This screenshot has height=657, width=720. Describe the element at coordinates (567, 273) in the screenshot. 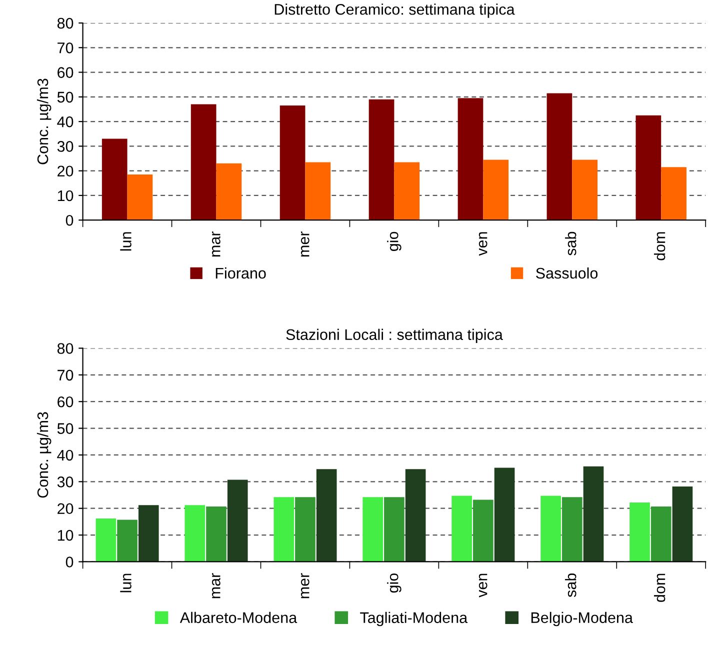

I see `legend-label: Sassuolo` at that location.